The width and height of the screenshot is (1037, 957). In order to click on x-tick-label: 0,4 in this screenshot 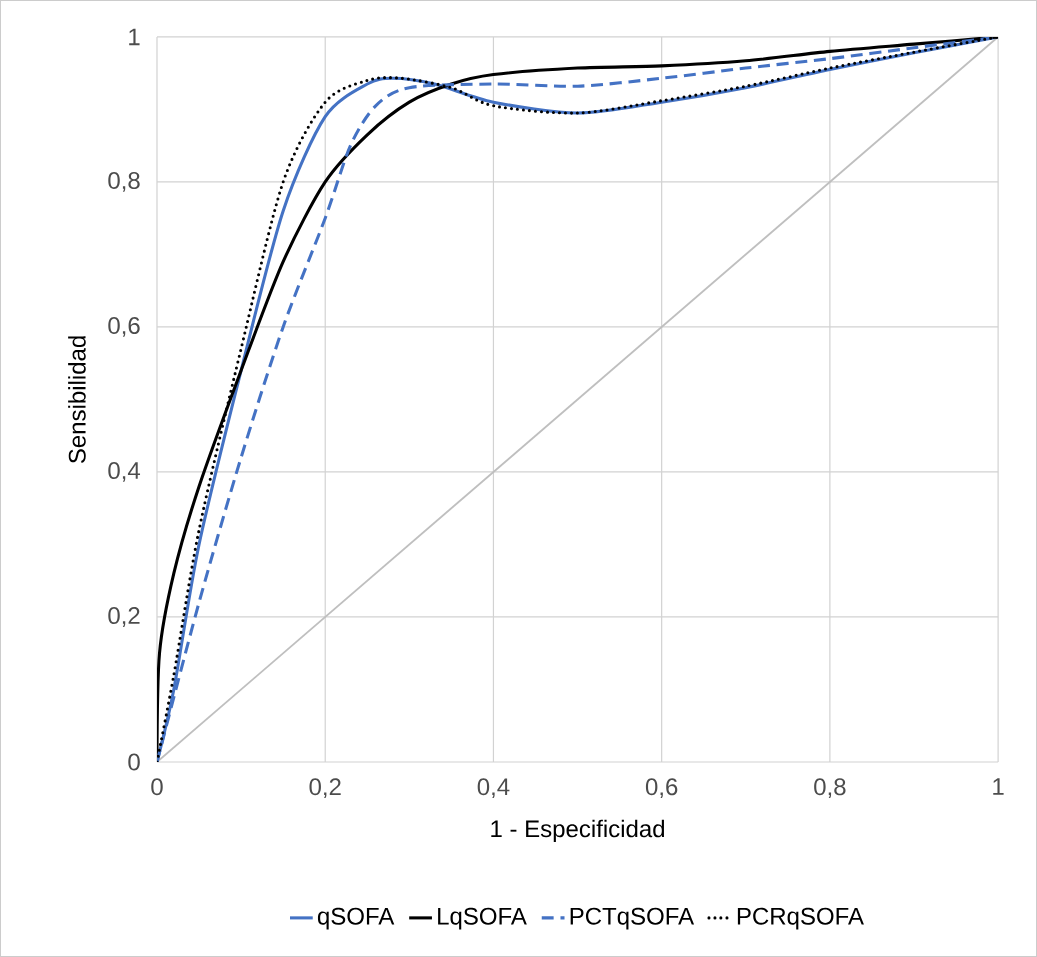, I will do `click(493, 788)`.